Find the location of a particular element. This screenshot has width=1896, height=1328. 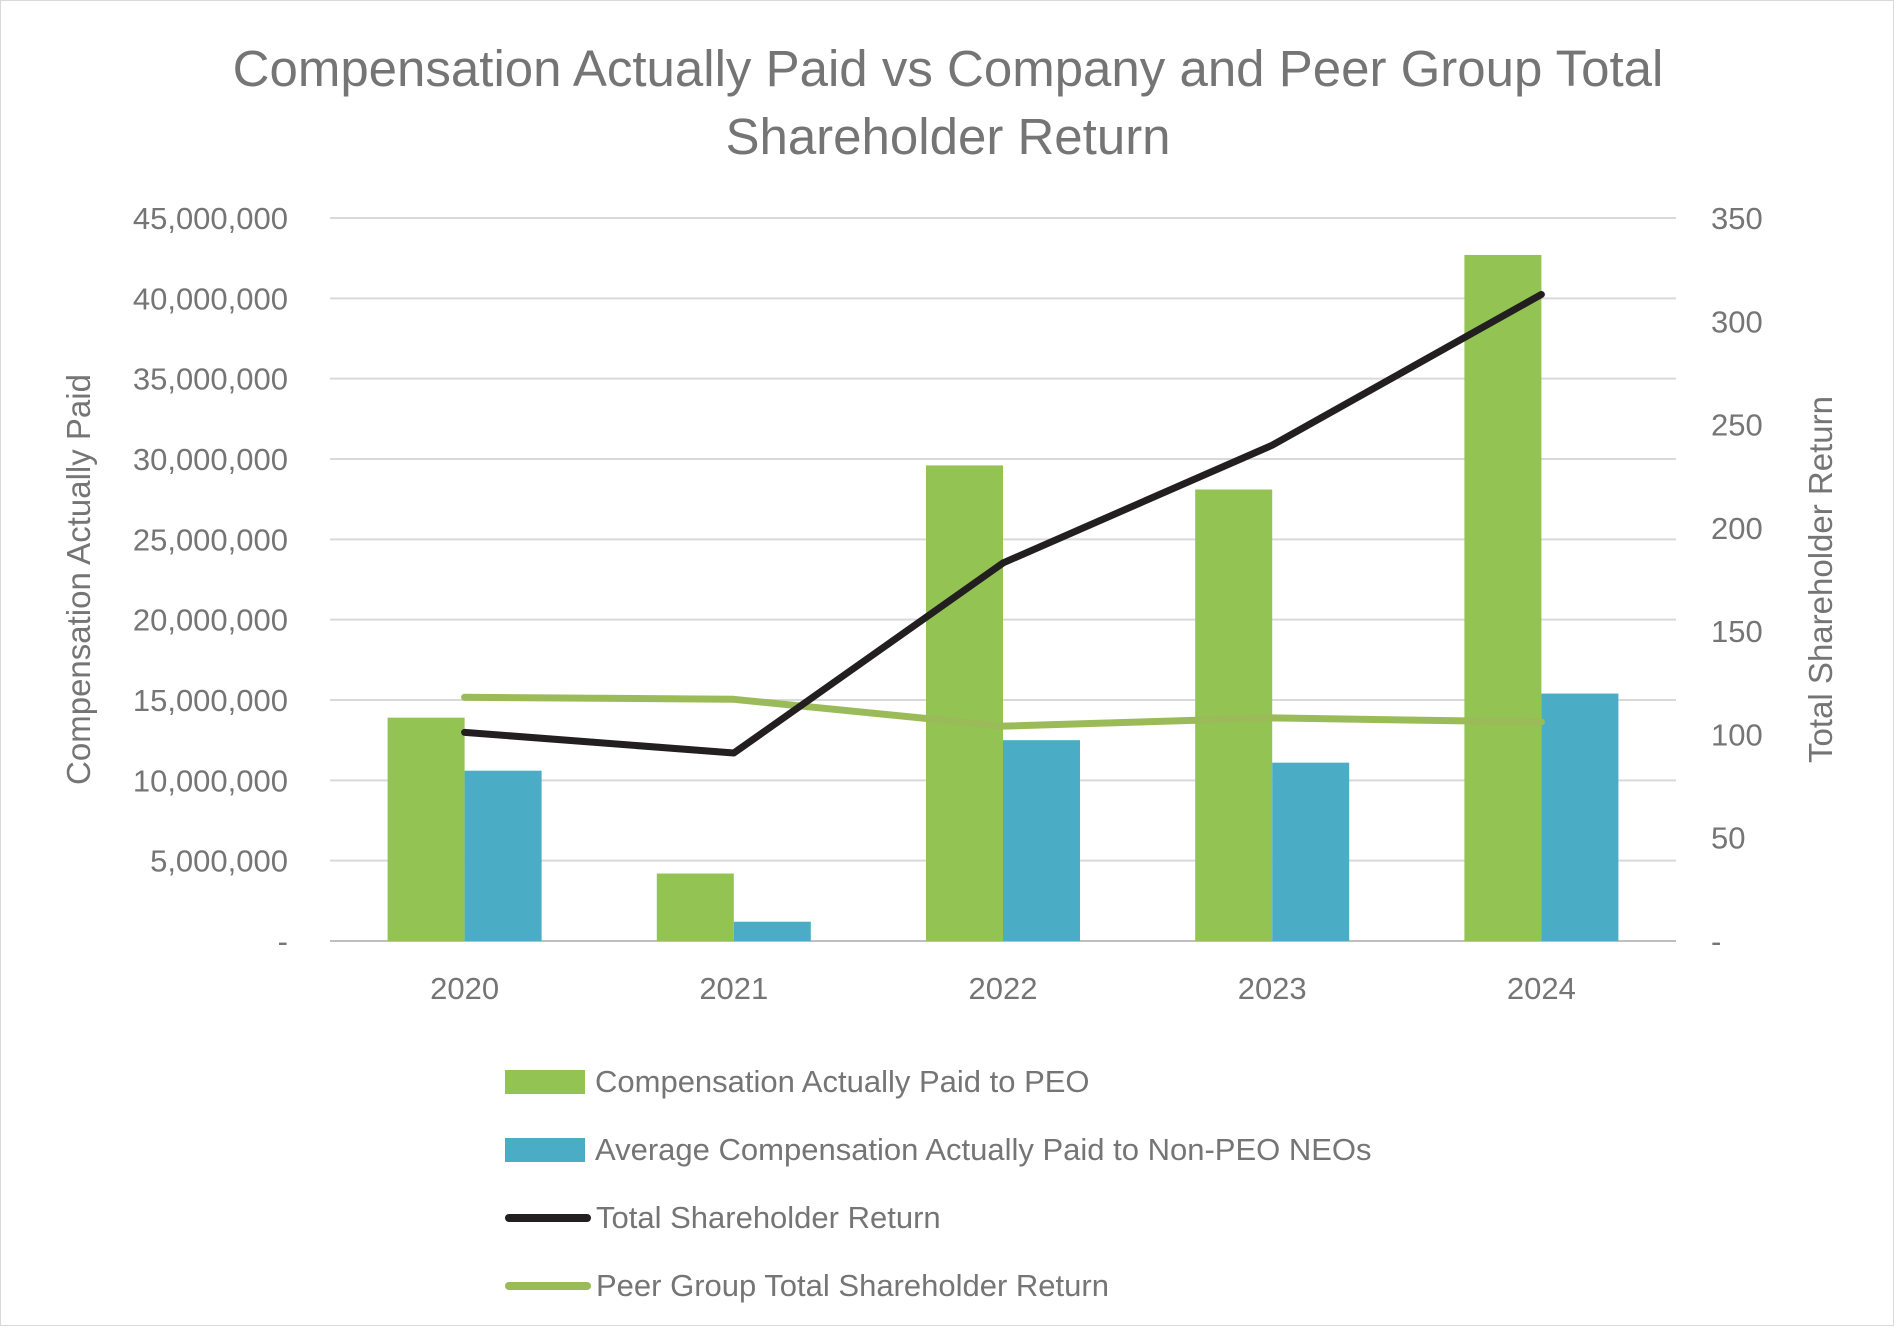

x-tick-label: 2024 is located at coordinates (1541, 988).